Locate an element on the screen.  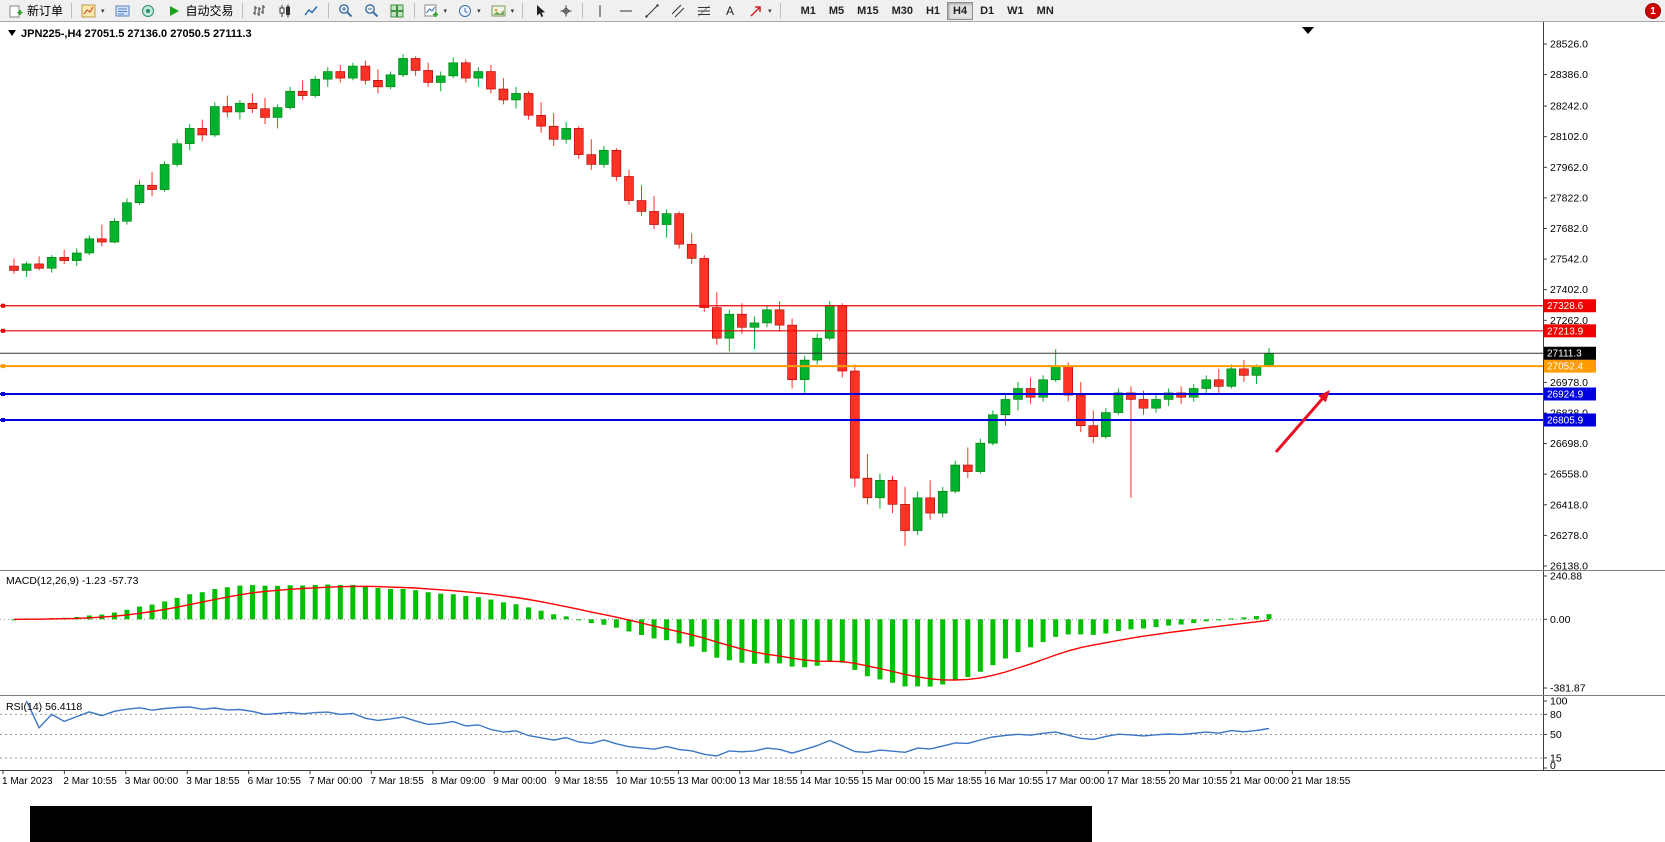
price-axis-label: 28526.0 is located at coordinates (1569, 45).